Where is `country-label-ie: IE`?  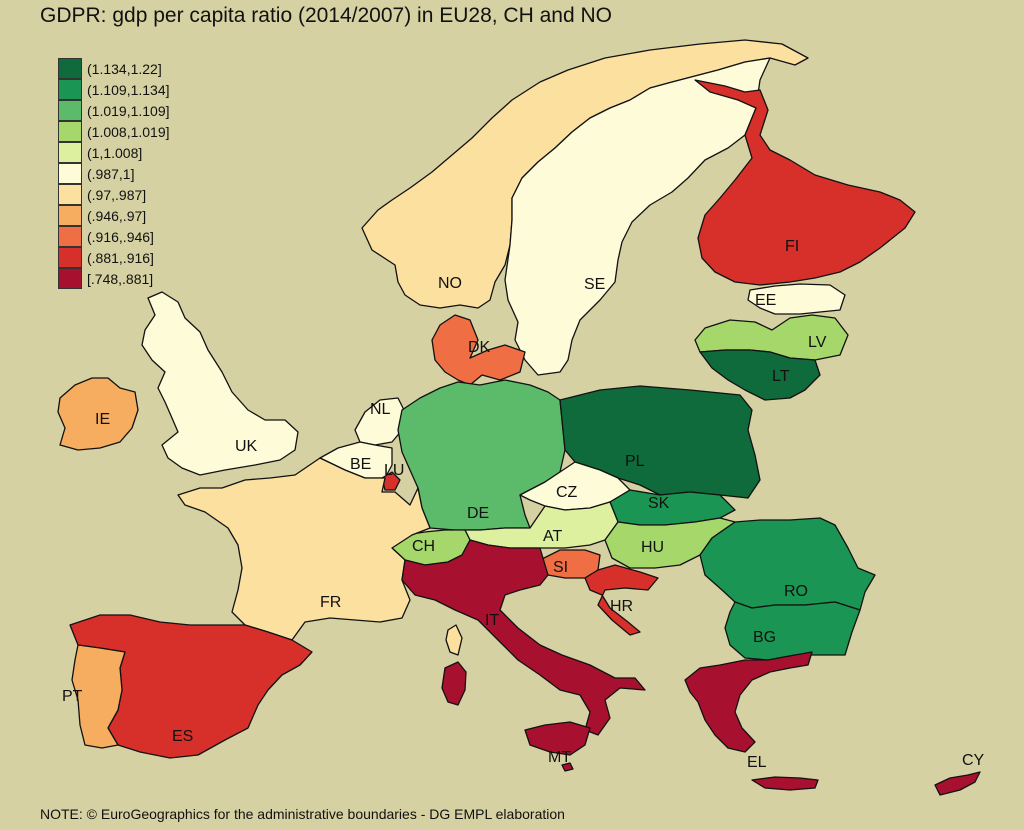
country-label-ie: IE is located at coordinates (102, 419).